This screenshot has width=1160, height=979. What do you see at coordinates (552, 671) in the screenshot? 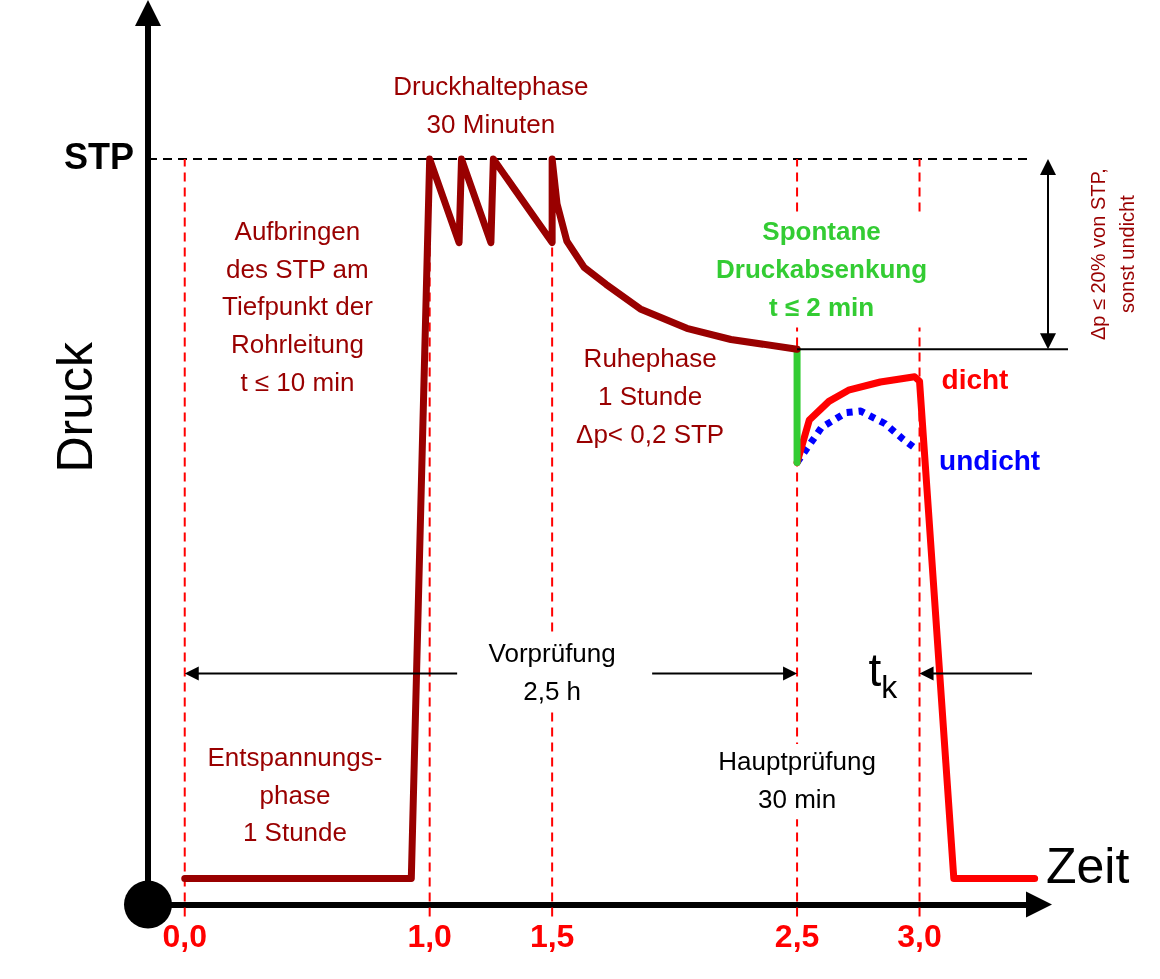
I see `annotation: Vorprüfung 2,5 h` at bounding box center [552, 671].